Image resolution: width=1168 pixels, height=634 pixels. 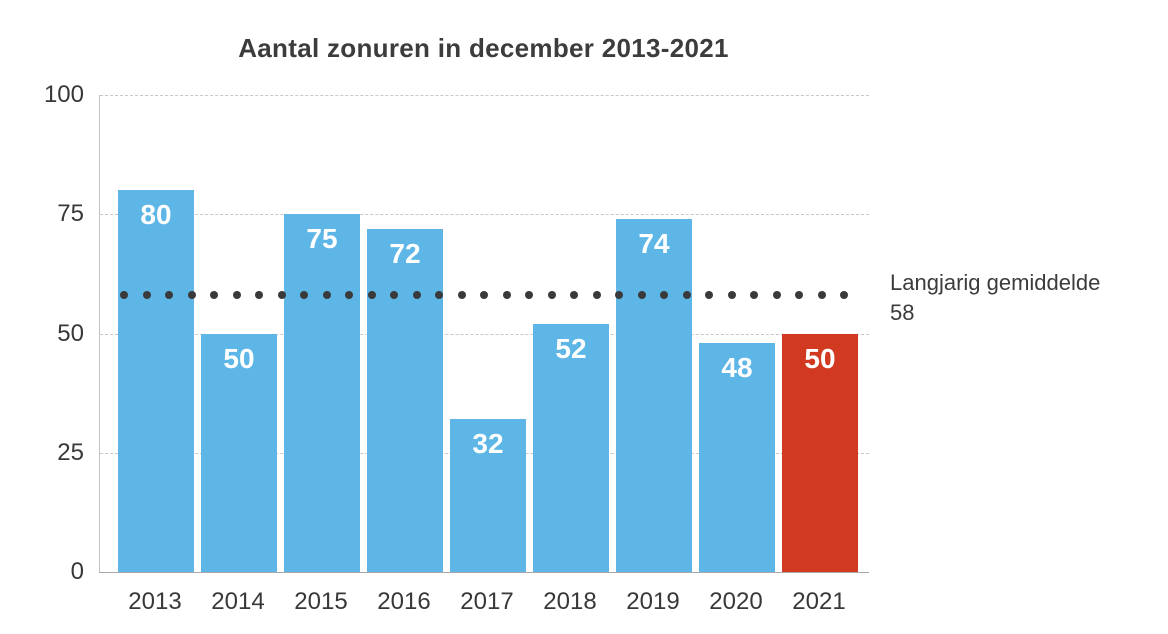 I want to click on bar: 72, so click(x=405, y=400).